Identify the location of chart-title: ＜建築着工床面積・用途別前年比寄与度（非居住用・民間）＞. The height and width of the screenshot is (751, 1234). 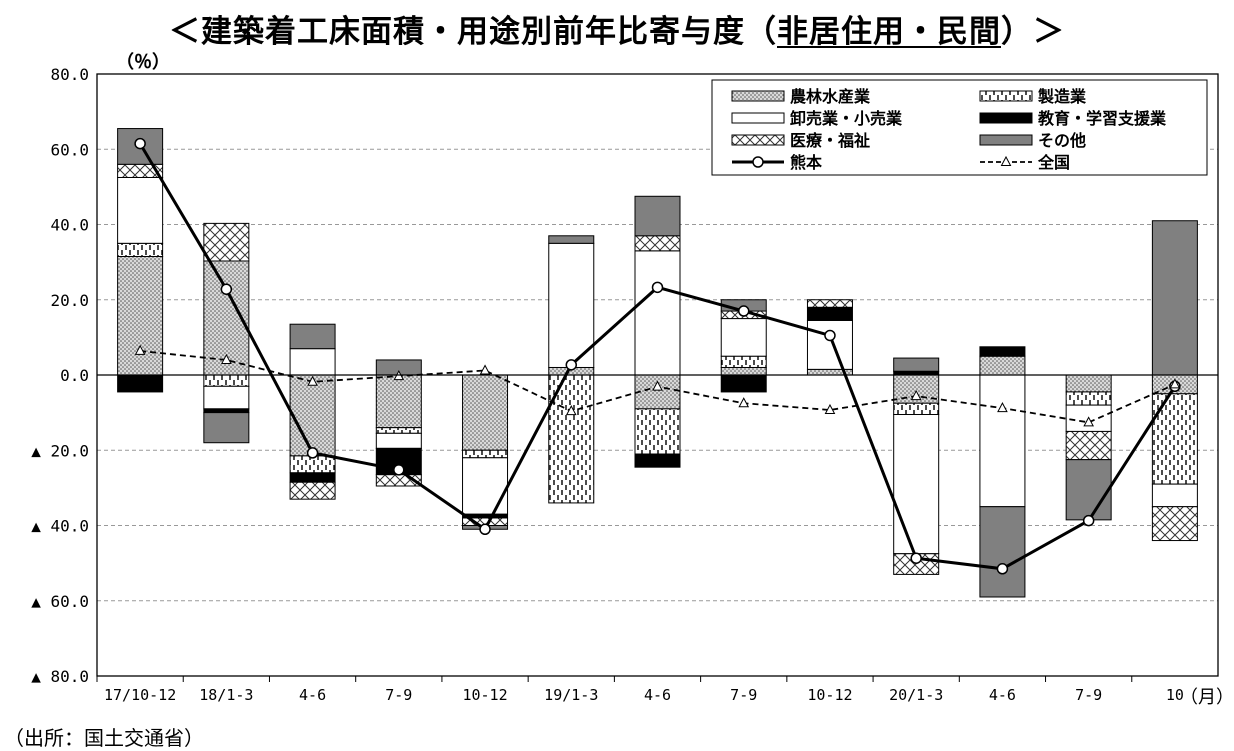
(617, 28).